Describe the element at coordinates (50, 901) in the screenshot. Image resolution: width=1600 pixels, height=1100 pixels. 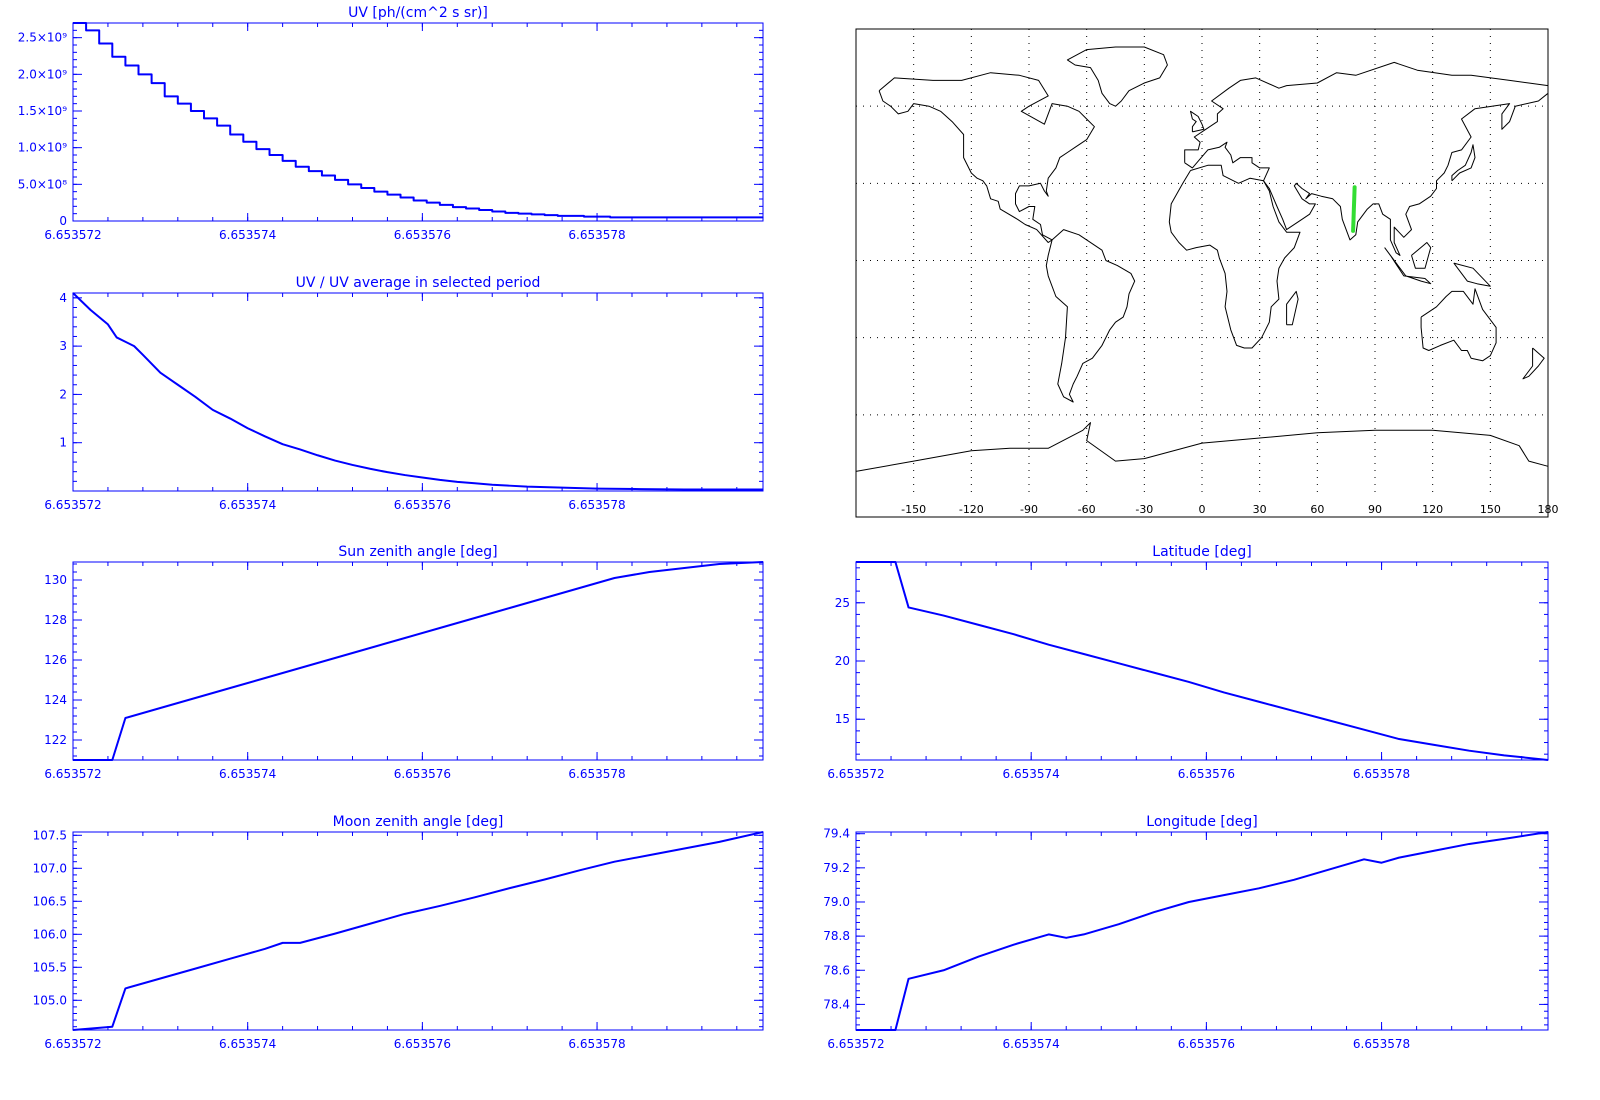
I see `y-tick-label: 106.5` at that location.